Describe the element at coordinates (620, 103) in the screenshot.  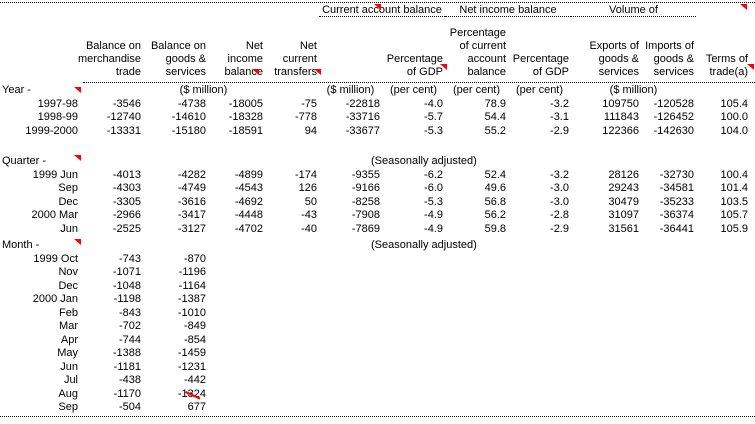
I see `cell-exports-of-goods-and-services: 109750` at that location.